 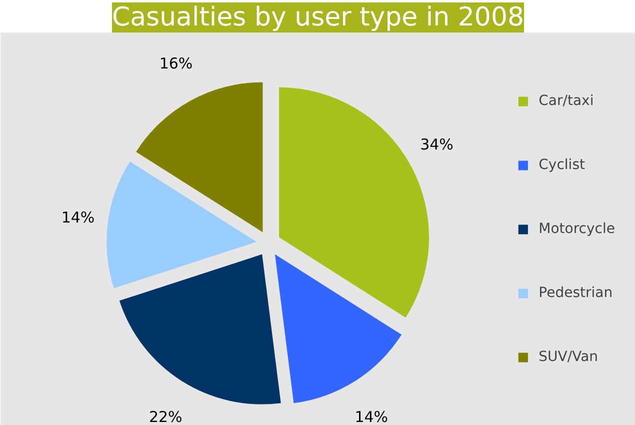 I want to click on data-label: 22%, so click(x=165, y=416).